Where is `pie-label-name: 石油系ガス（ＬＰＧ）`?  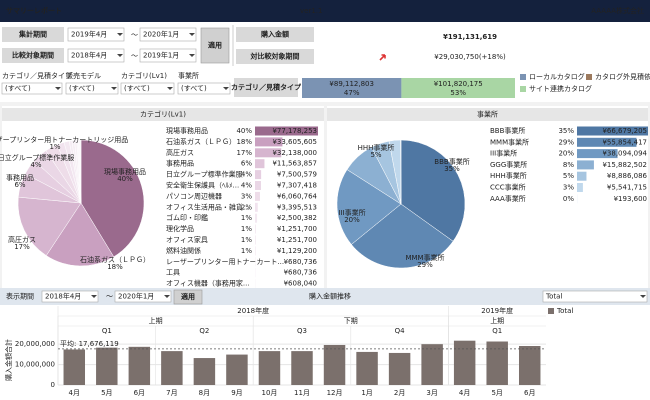
pie-label-name: 石油系ガス（ＬＰＧ） is located at coordinates (115, 259).